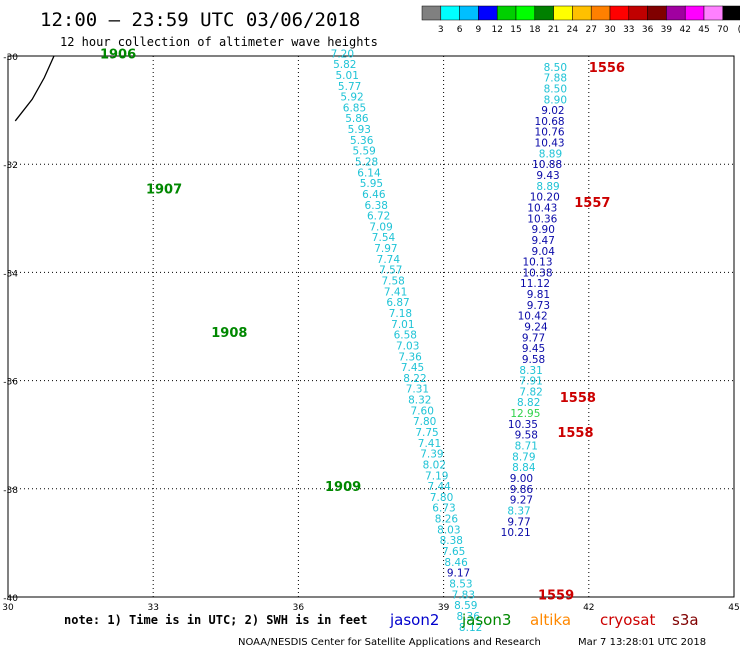 The height and width of the screenshot is (650, 740). I want to click on coastline-line, so click(34, 88).